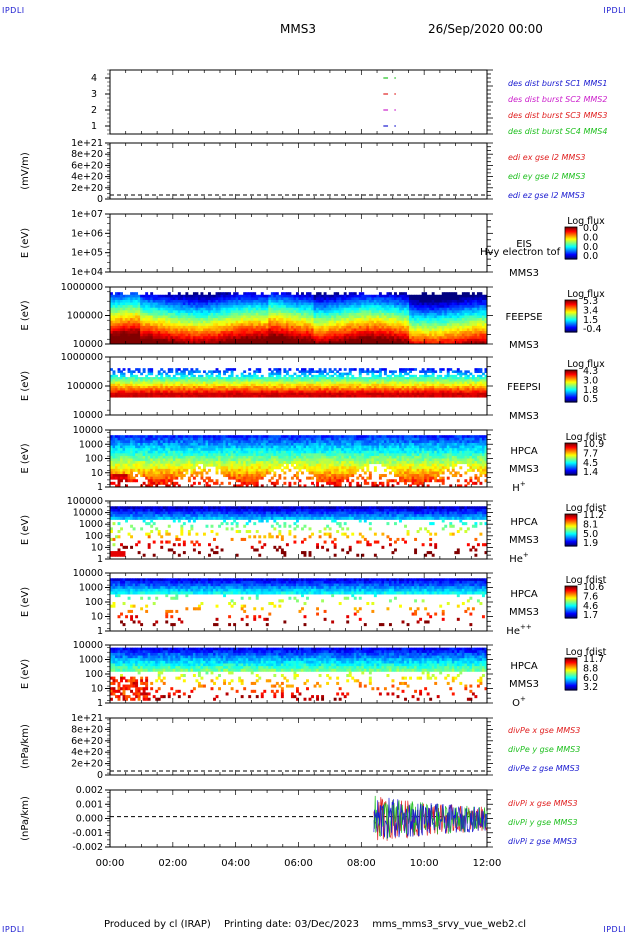  Describe the element at coordinates (571, 234) in the screenshot. I see `colorbar-cell` at that location.